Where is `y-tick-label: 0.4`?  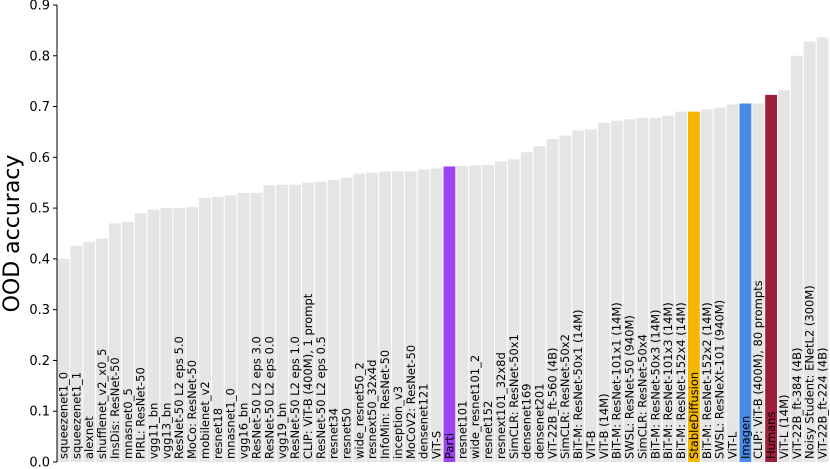 y-tick-label: 0.4 is located at coordinates (39, 259).